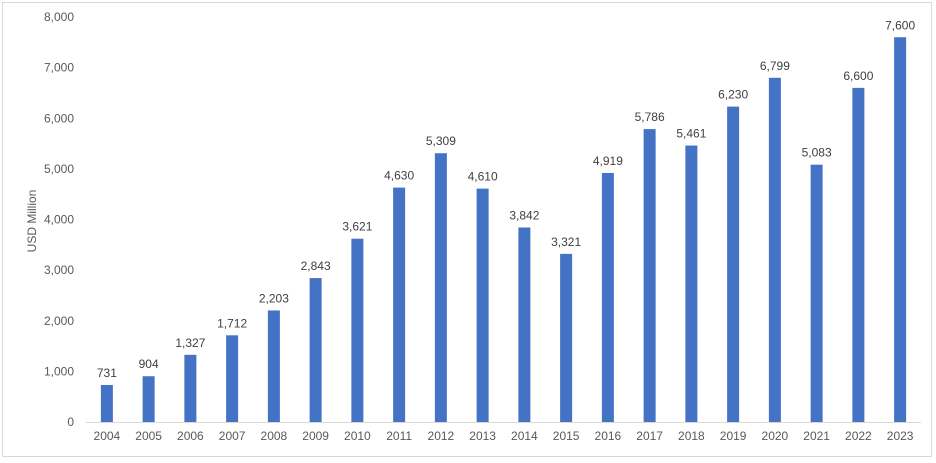  I want to click on x-tick-label: 2022, so click(858, 436).